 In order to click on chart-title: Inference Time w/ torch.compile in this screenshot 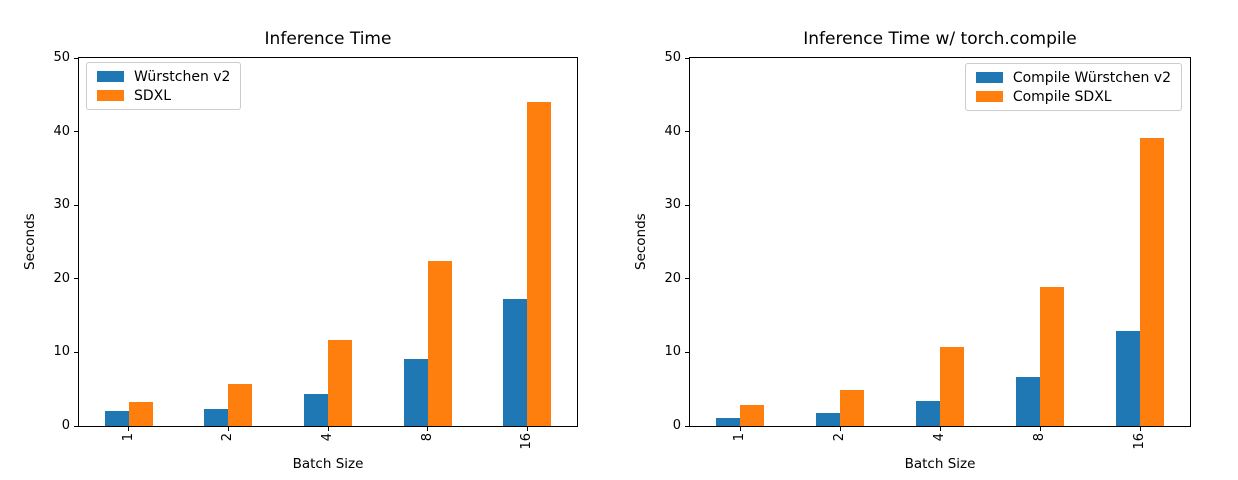, I will do `click(940, 39)`.